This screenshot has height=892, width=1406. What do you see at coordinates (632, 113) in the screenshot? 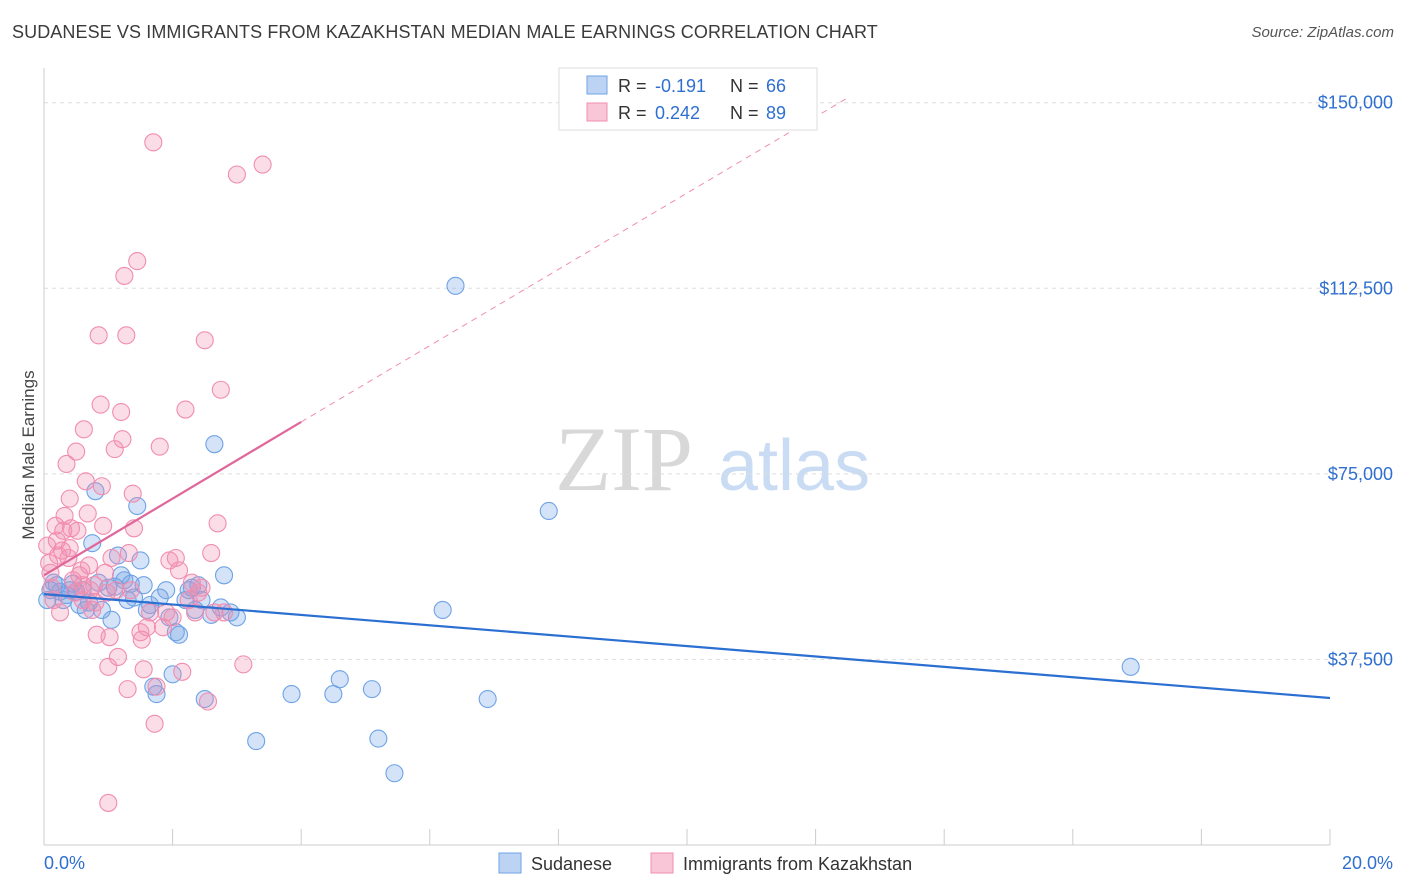
I see `legend-r-label-2: R =` at bounding box center [632, 113].